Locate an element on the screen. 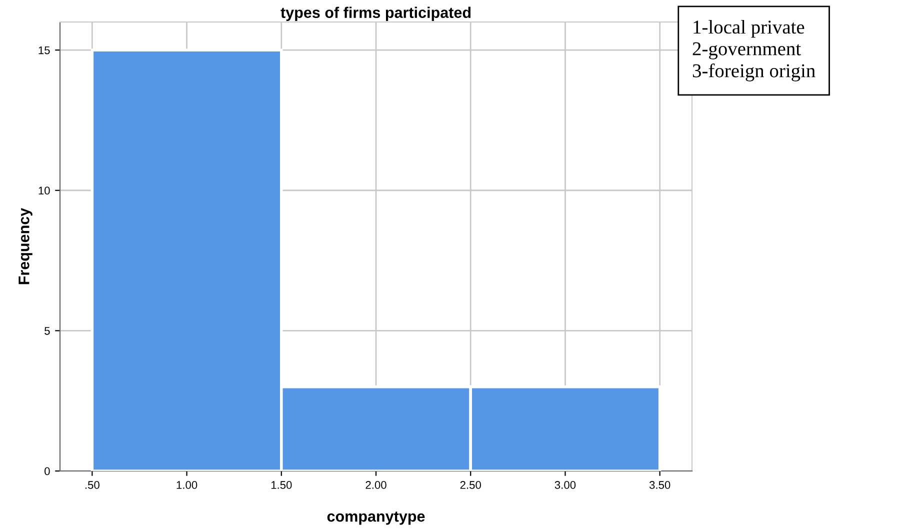 The height and width of the screenshot is (529, 914). chart-title: types of firms participated is located at coordinates (375, 14).